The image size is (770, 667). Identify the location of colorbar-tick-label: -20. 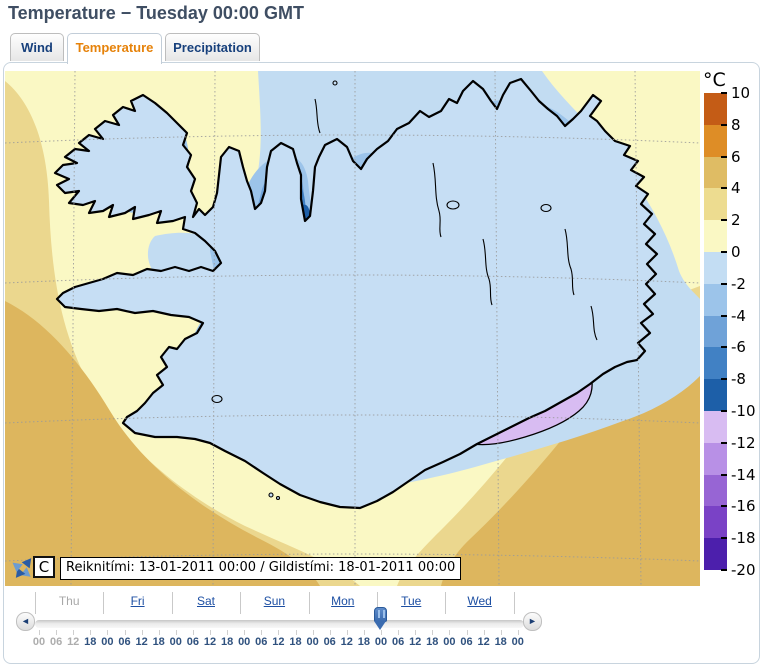
(743, 570).